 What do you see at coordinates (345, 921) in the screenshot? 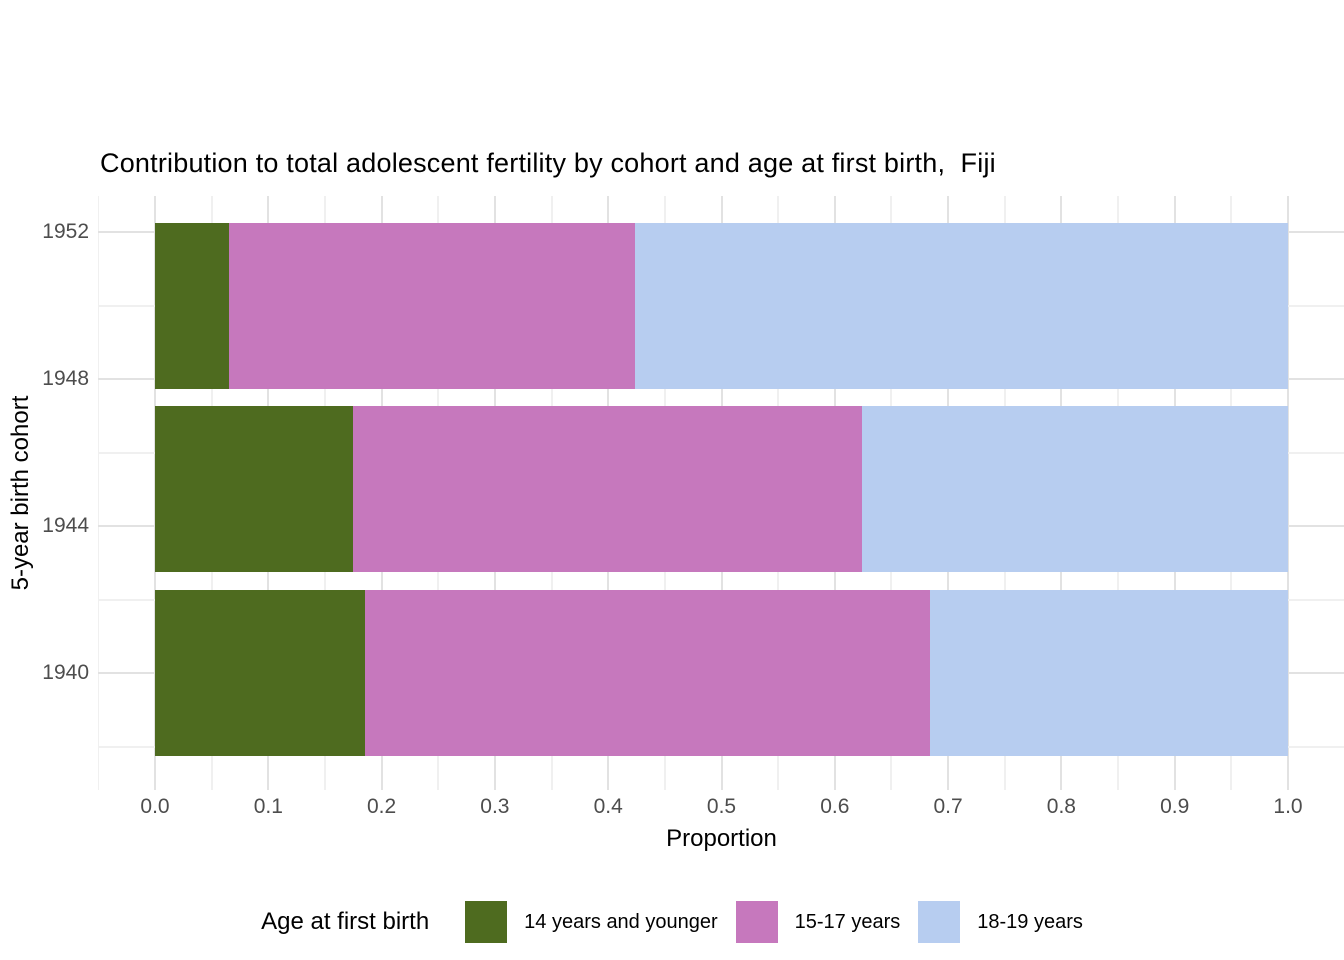
I see `legend-title: Age at first birth` at bounding box center [345, 921].